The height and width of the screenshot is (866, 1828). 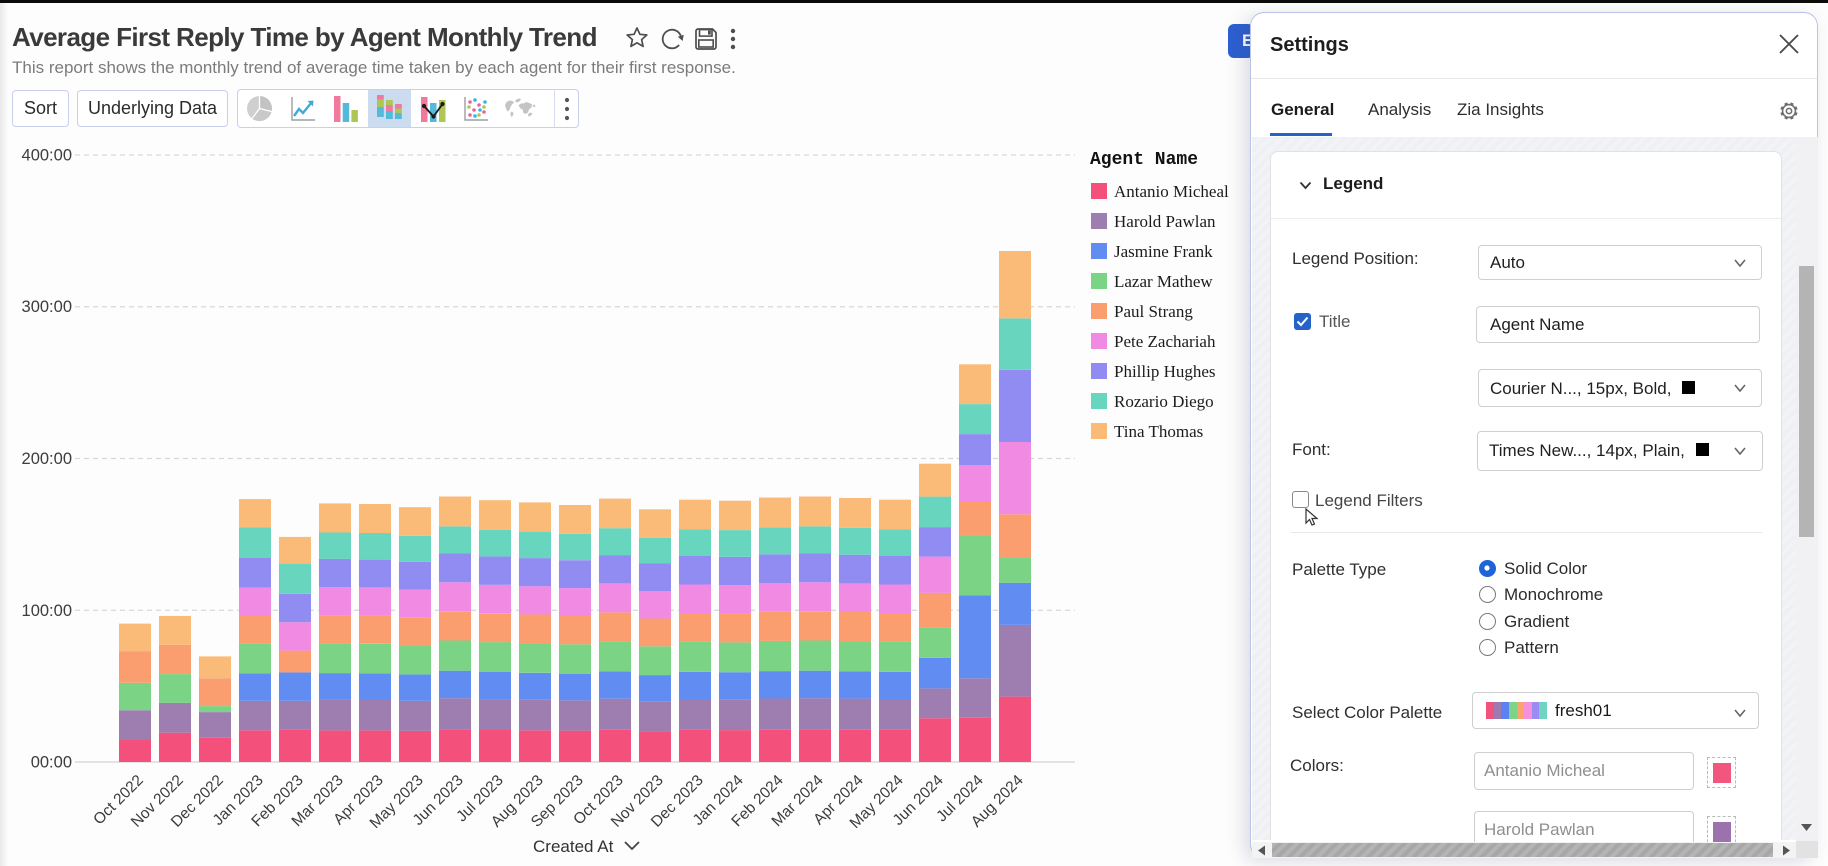 I want to click on svg-text: Rozario Diego, so click(x=1164, y=401).